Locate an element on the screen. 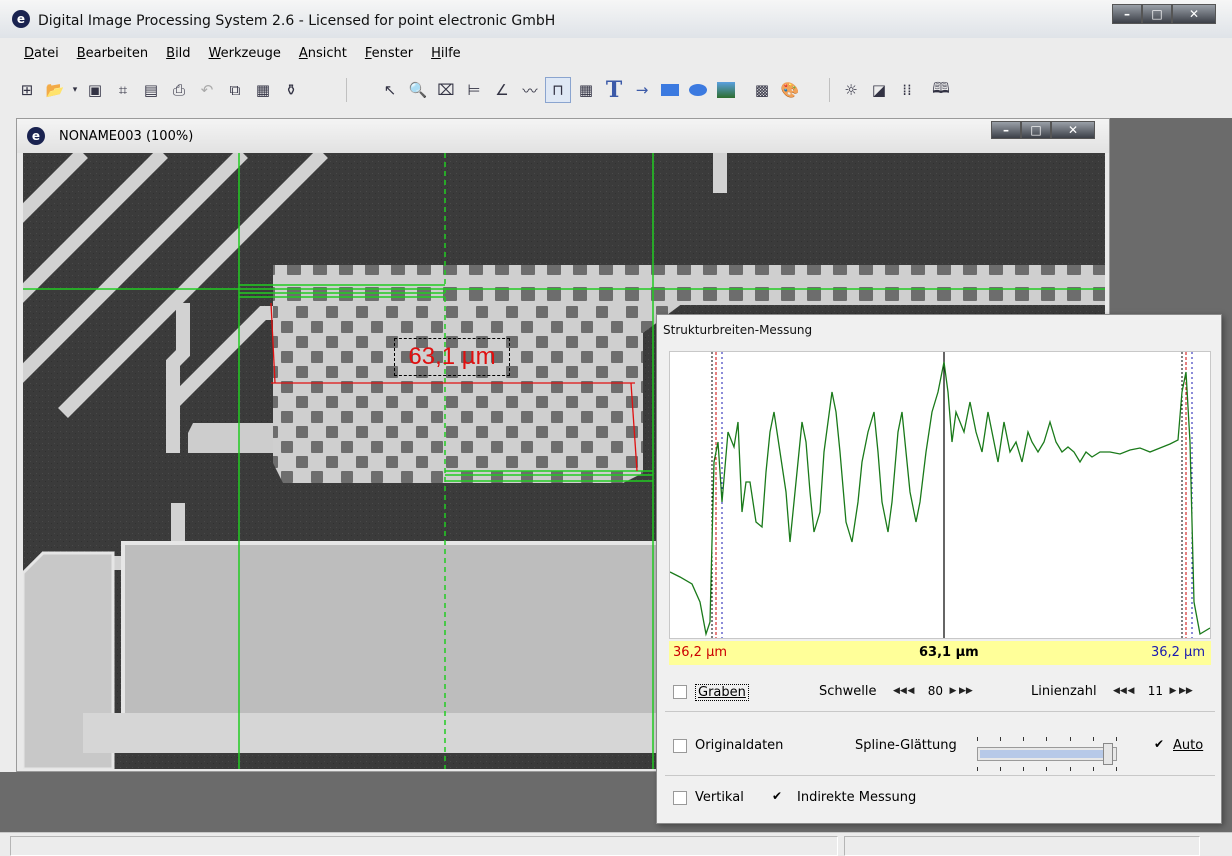 This screenshot has width=1232, height=856. status-pane-secondary is located at coordinates (1022, 846).